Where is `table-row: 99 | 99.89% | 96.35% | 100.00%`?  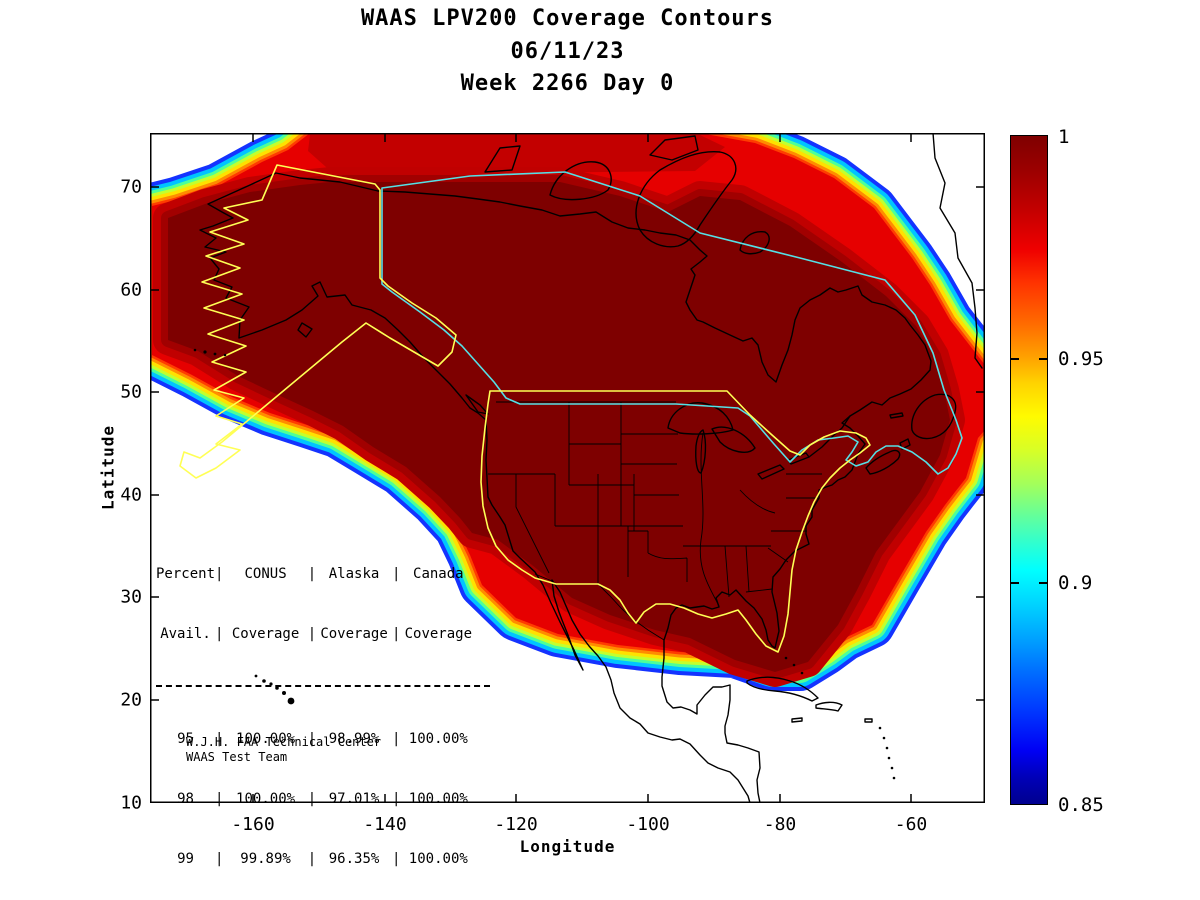
table-row: 99 | 99.89% | 96.35% | 100.00% is located at coordinates (323, 859).